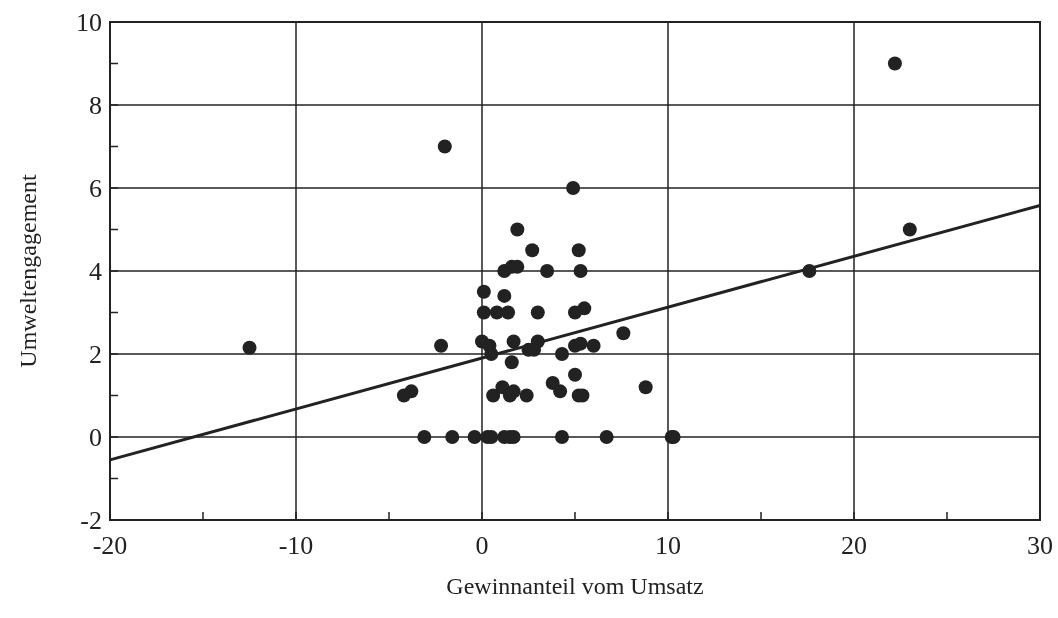  Describe the element at coordinates (95, 106) in the screenshot. I see `y-tick-label: 8` at that location.